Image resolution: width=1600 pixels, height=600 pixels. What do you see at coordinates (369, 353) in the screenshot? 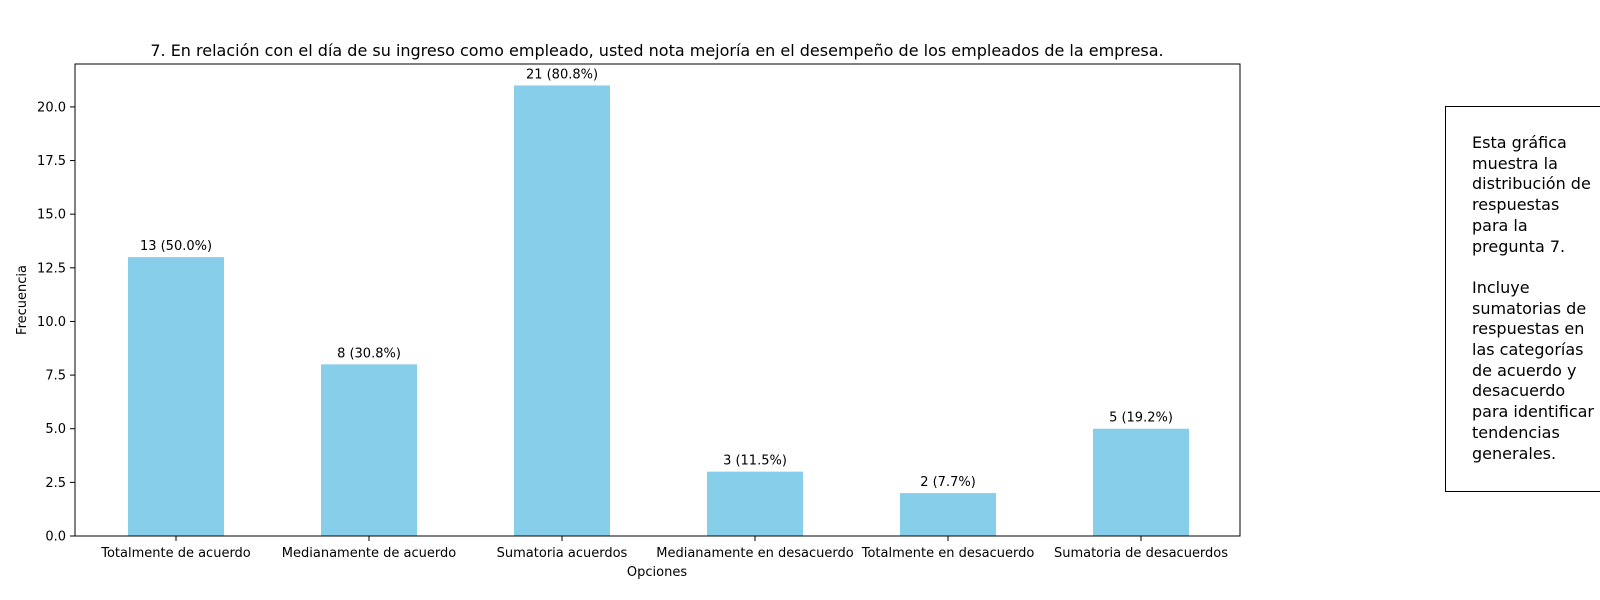
I see `data-label-1: 8 (30.8%)` at bounding box center [369, 353].